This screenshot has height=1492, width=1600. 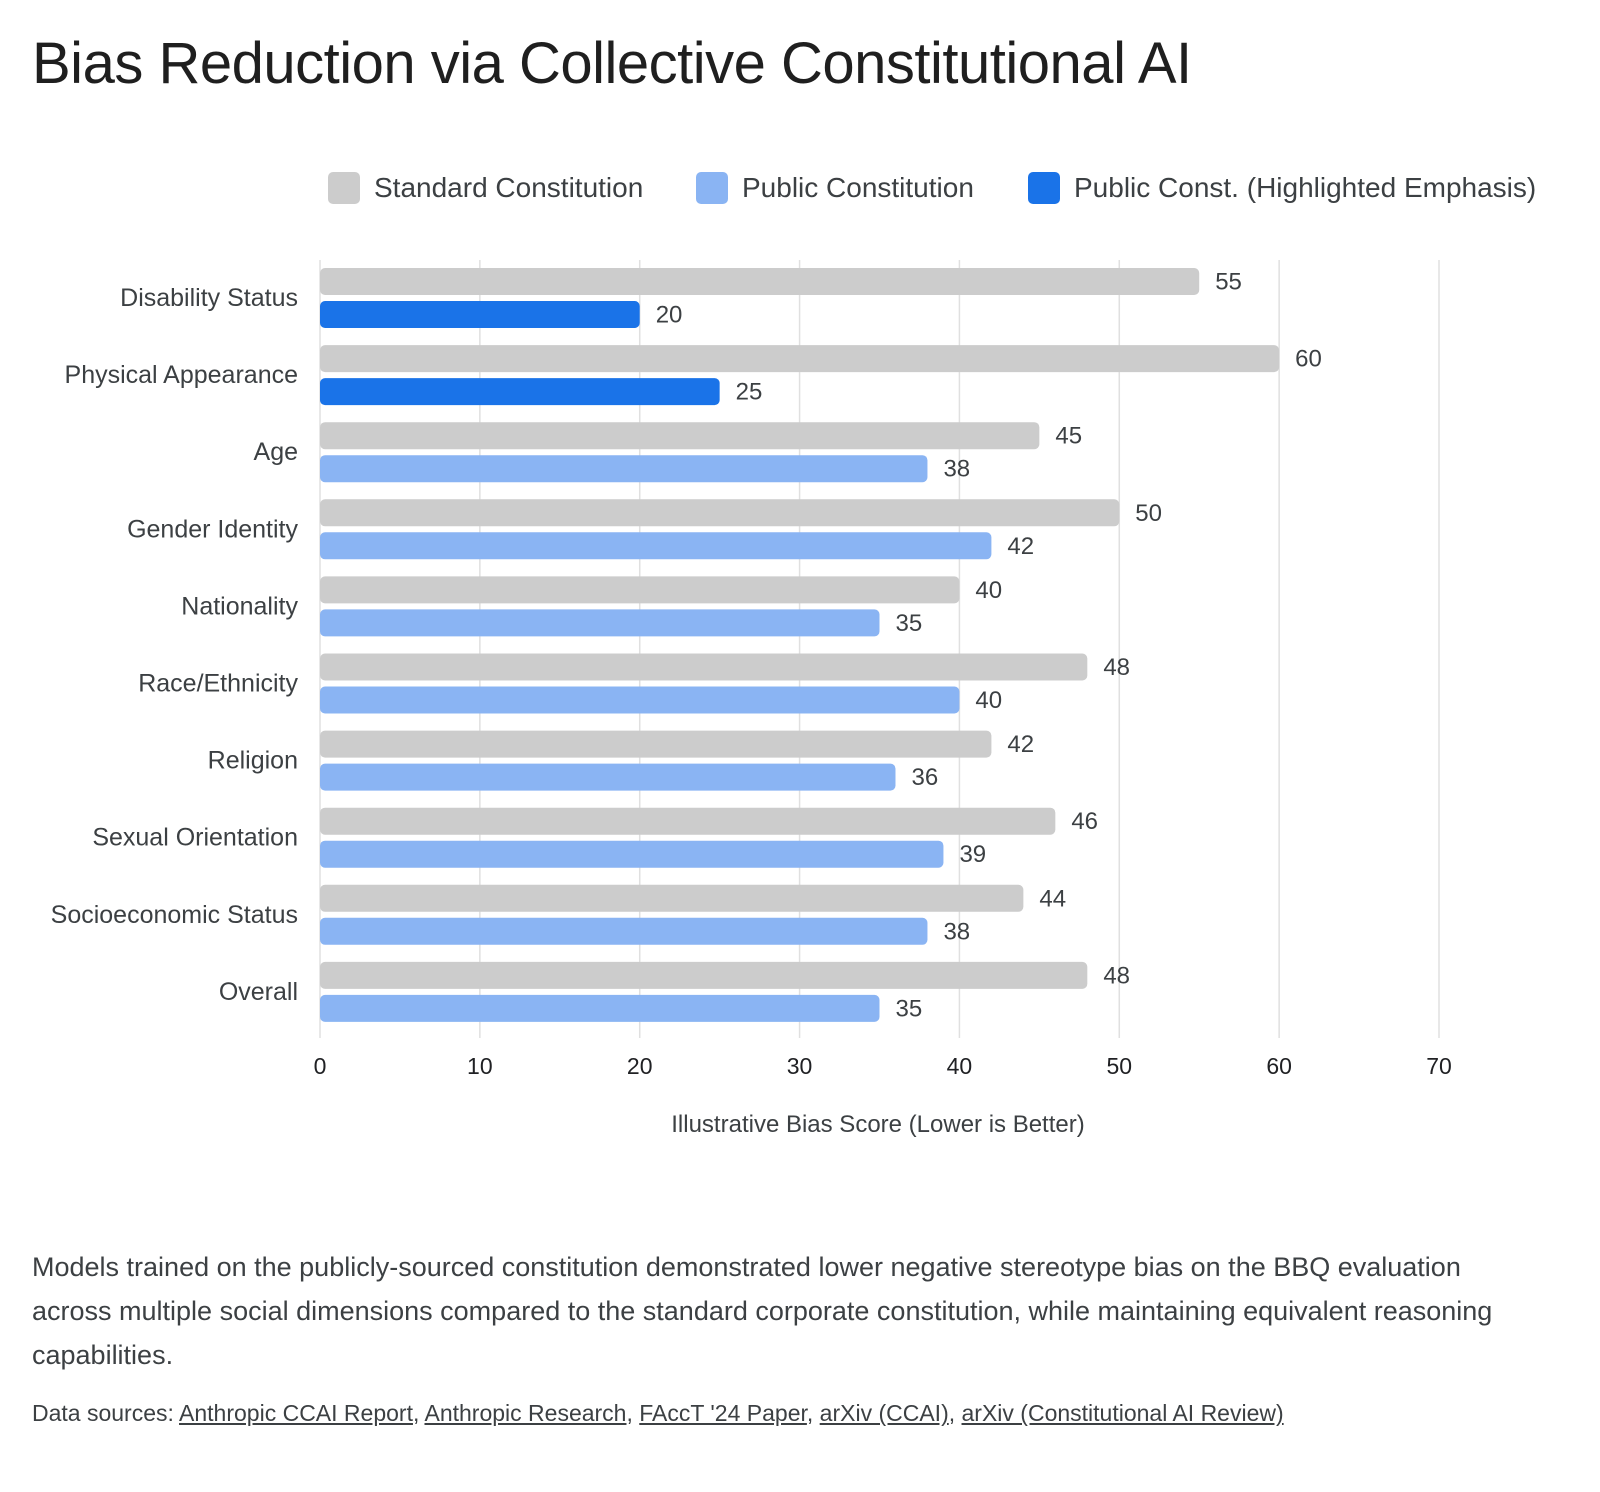 I want to click on x-tick-label: 10, so click(x=480, y=1066).